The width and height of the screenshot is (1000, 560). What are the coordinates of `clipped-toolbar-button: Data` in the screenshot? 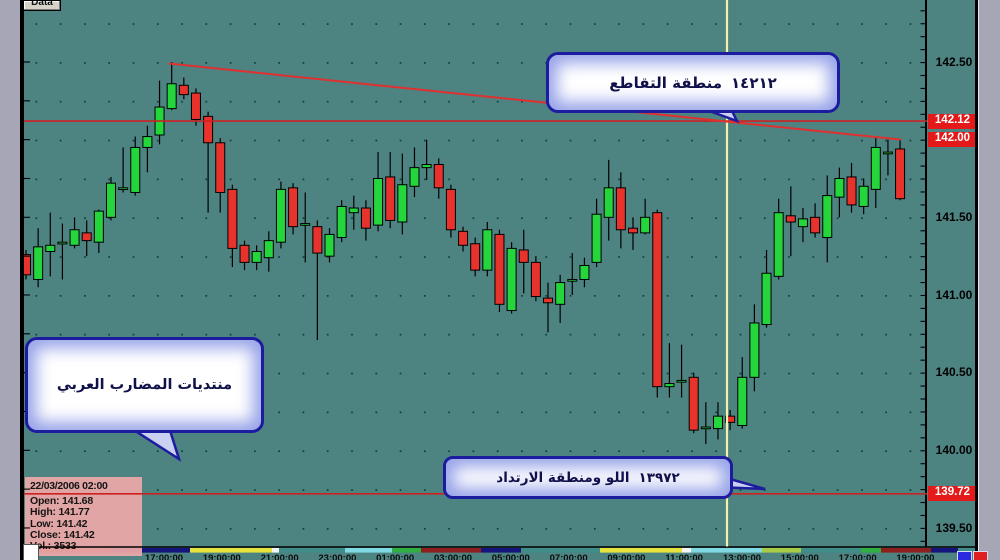 It's located at (42, 5).